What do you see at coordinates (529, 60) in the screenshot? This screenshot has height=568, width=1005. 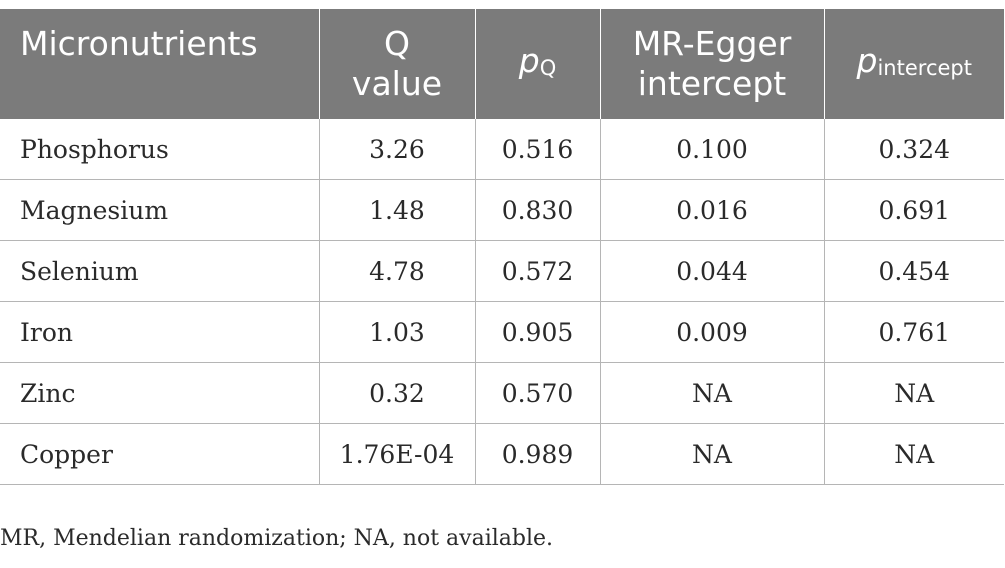 I see `header-p-q-symbol: p` at bounding box center [529, 60].